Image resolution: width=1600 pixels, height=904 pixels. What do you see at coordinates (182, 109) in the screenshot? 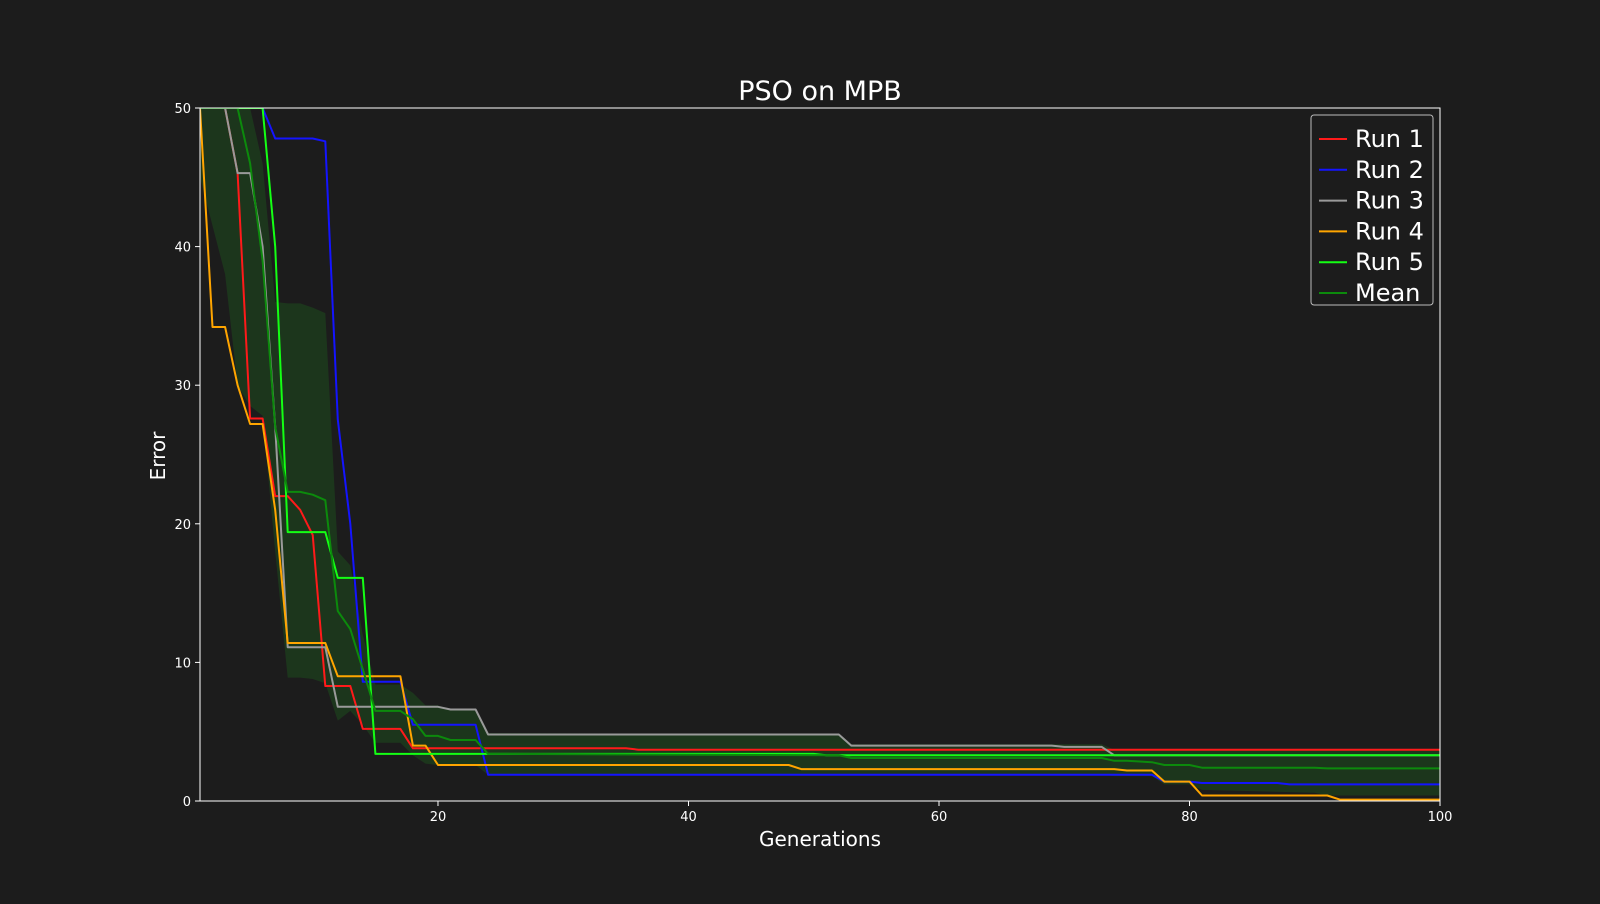
I see `y-tick-label: 50` at bounding box center [182, 109].